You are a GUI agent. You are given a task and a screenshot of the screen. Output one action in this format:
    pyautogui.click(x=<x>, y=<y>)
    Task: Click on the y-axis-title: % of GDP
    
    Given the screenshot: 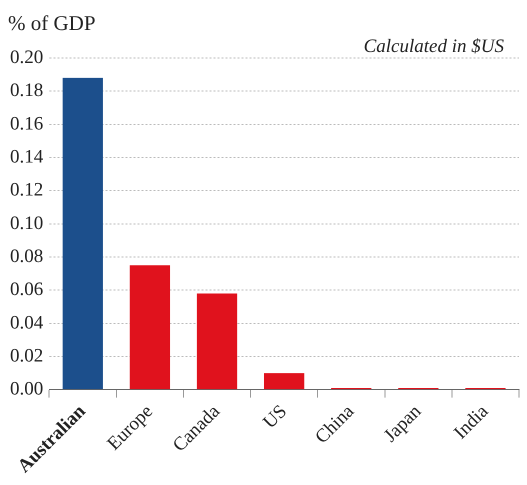 What is the action you would take?
    pyautogui.click(x=52, y=23)
    